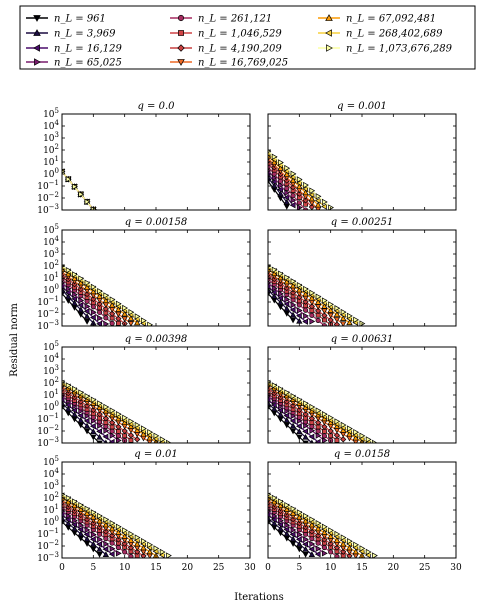  Describe the element at coordinates (93, 568) in the screenshot. I see `x-tick-label: 5` at that location.